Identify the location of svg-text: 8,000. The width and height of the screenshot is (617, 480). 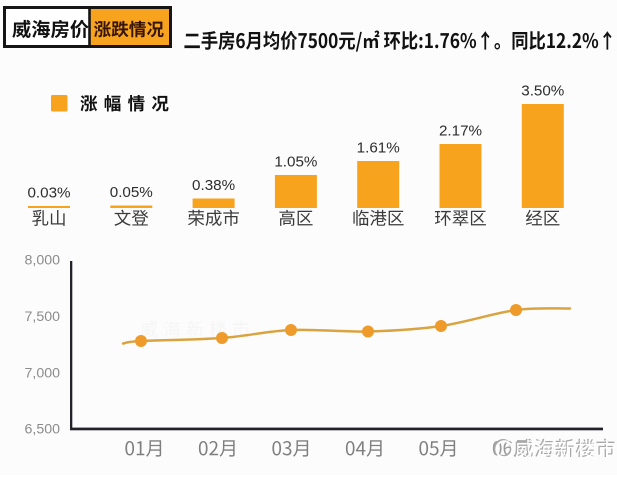
(42, 260).